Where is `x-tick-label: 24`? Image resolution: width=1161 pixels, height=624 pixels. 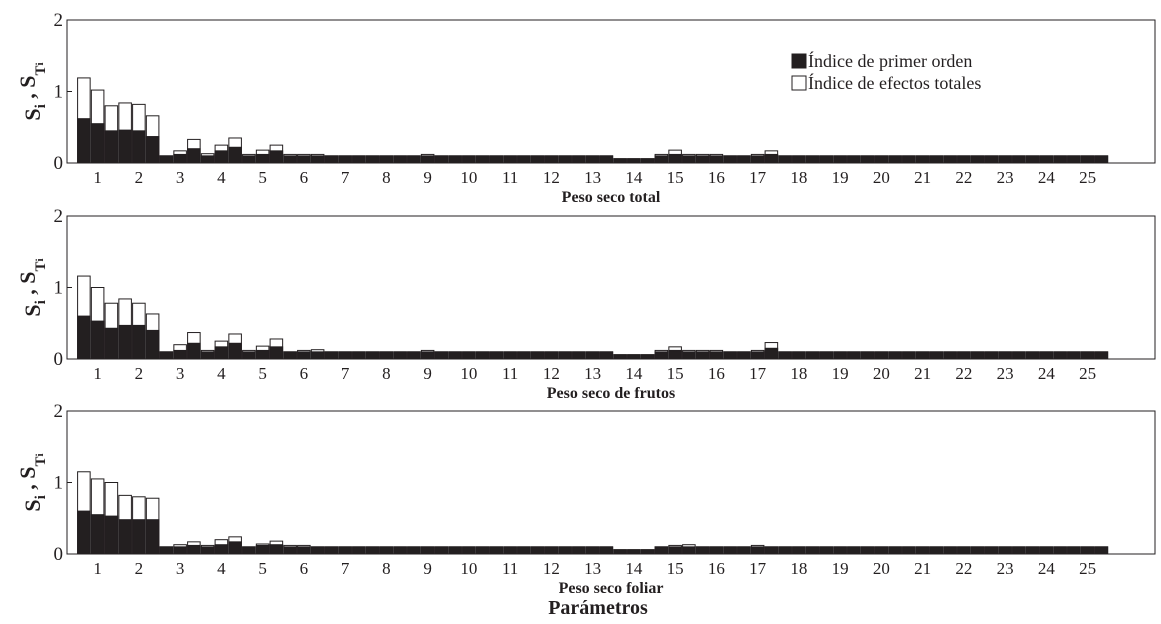 x-tick-label: 24 is located at coordinates (1047, 373).